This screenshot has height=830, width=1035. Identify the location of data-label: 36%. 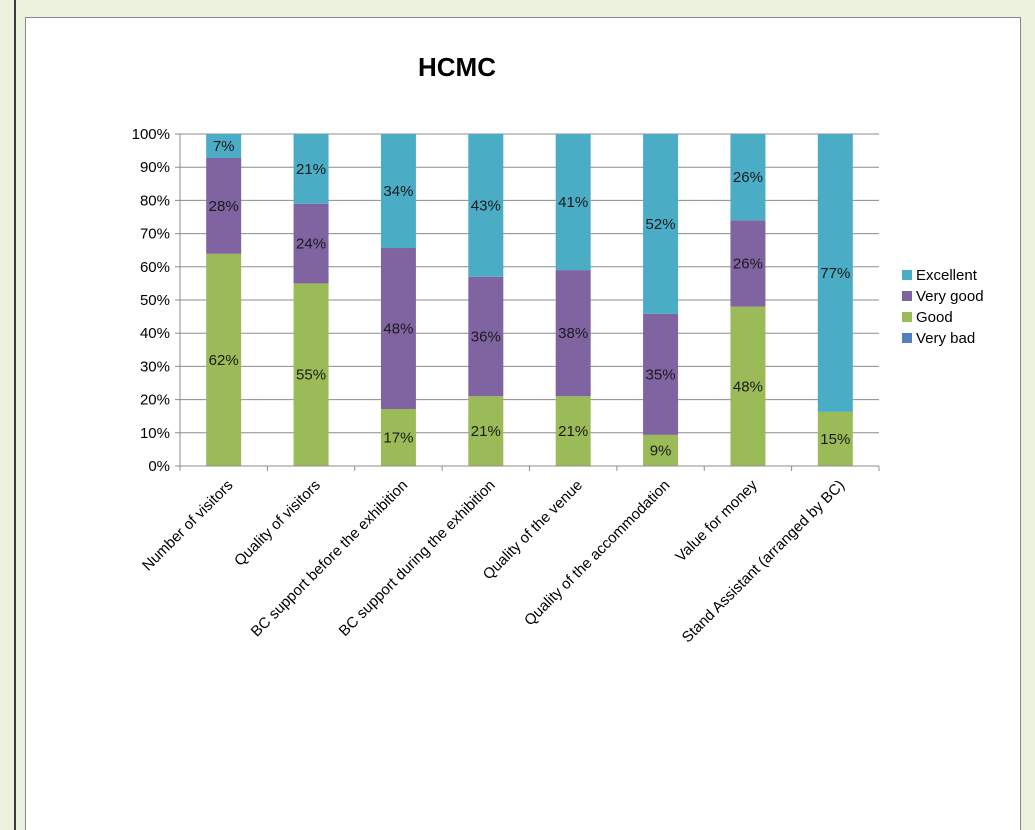
(486, 337).